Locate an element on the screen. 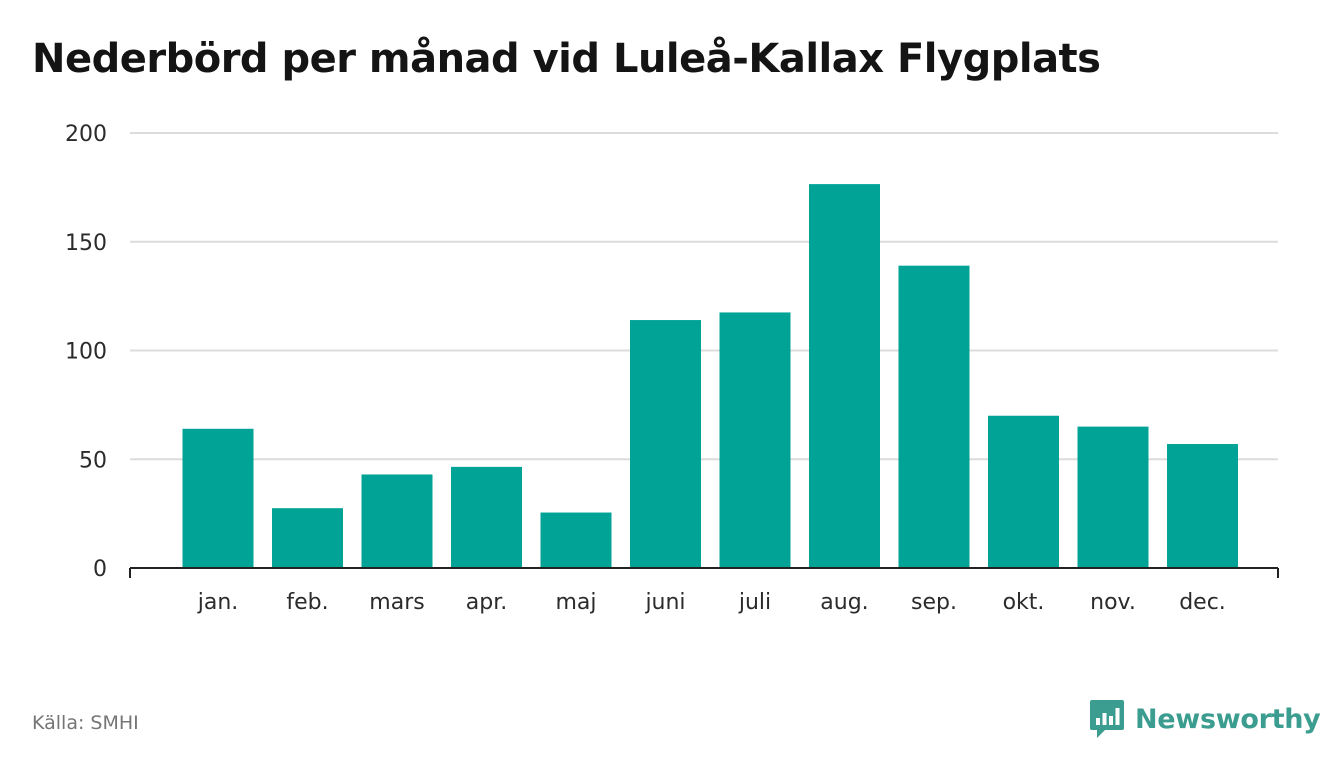  source-note: Källa: SMHI is located at coordinates (85, 723).